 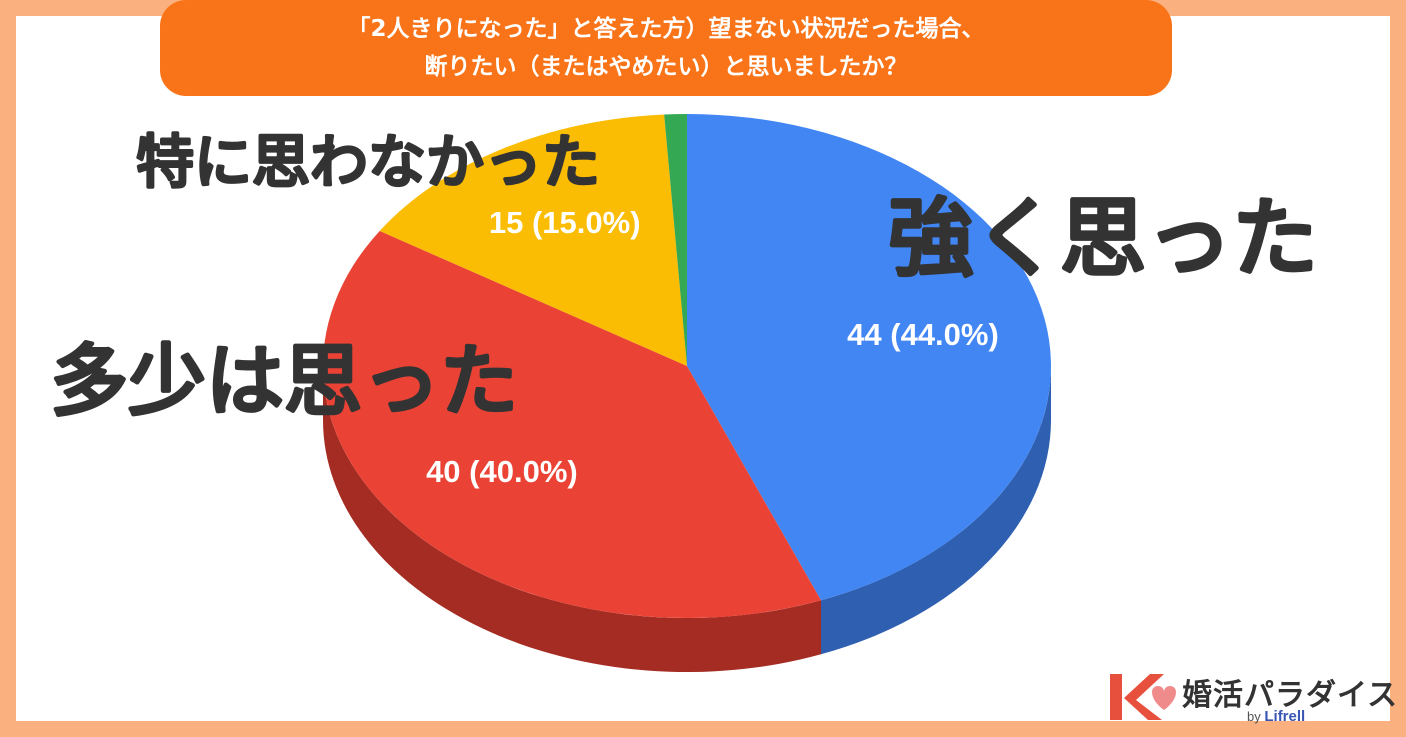 What do you see at coordinates (923, 334) in the screenshot?
I see `pie-value-label-0: 44 (44.0%)` at bounding box center [923, 334].